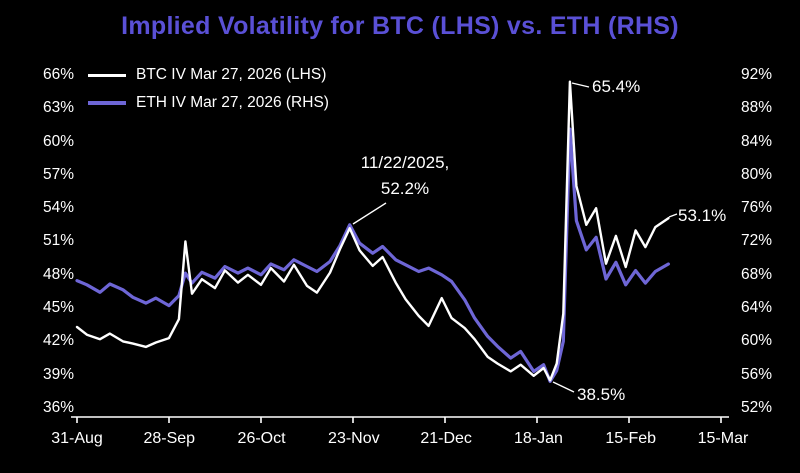  Describe the element at coordinates (757, 108) in the screenshot. I see `y-right-tick-label: 88%` at that location.